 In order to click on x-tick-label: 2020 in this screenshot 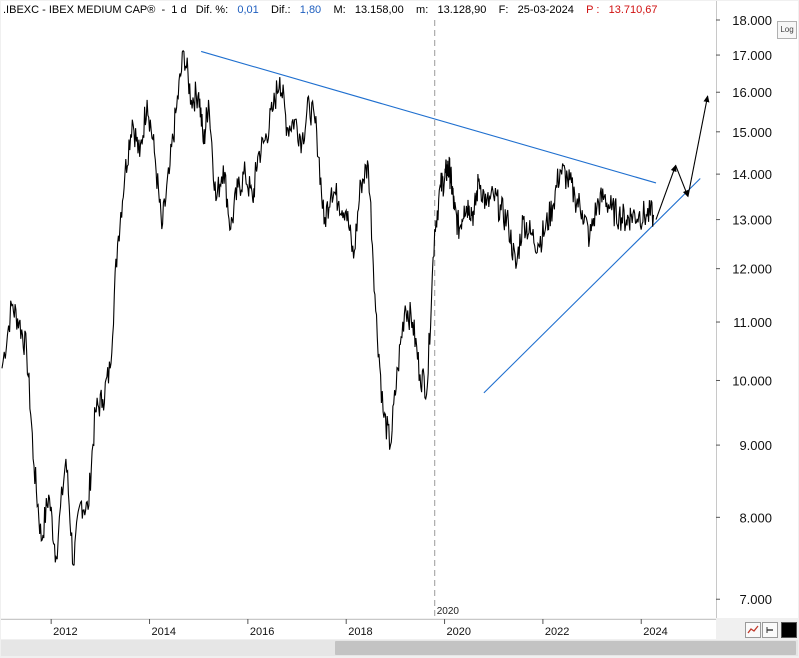, I will do `click(459, 632)`.